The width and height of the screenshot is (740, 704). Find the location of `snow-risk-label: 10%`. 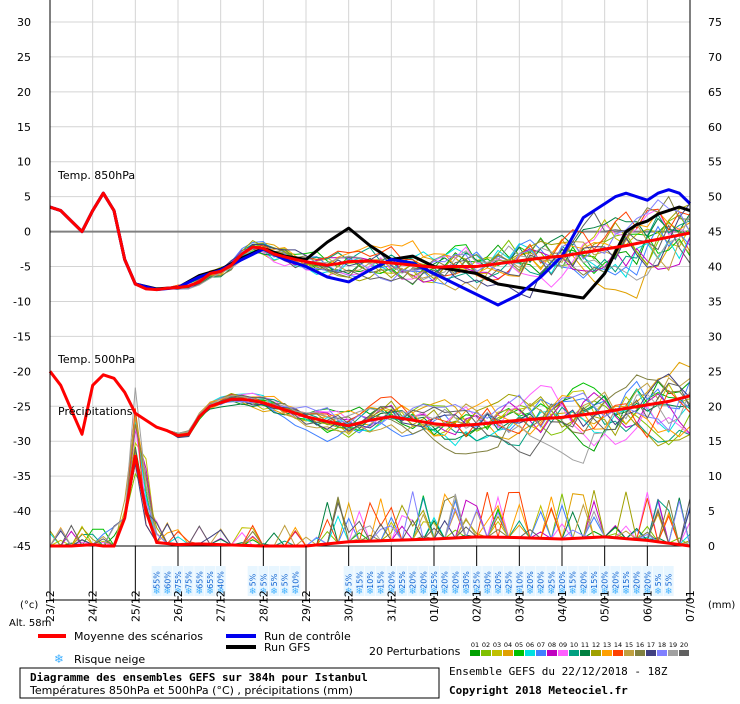

snow-risk-label: 10% is located at coordinates (370, 580).